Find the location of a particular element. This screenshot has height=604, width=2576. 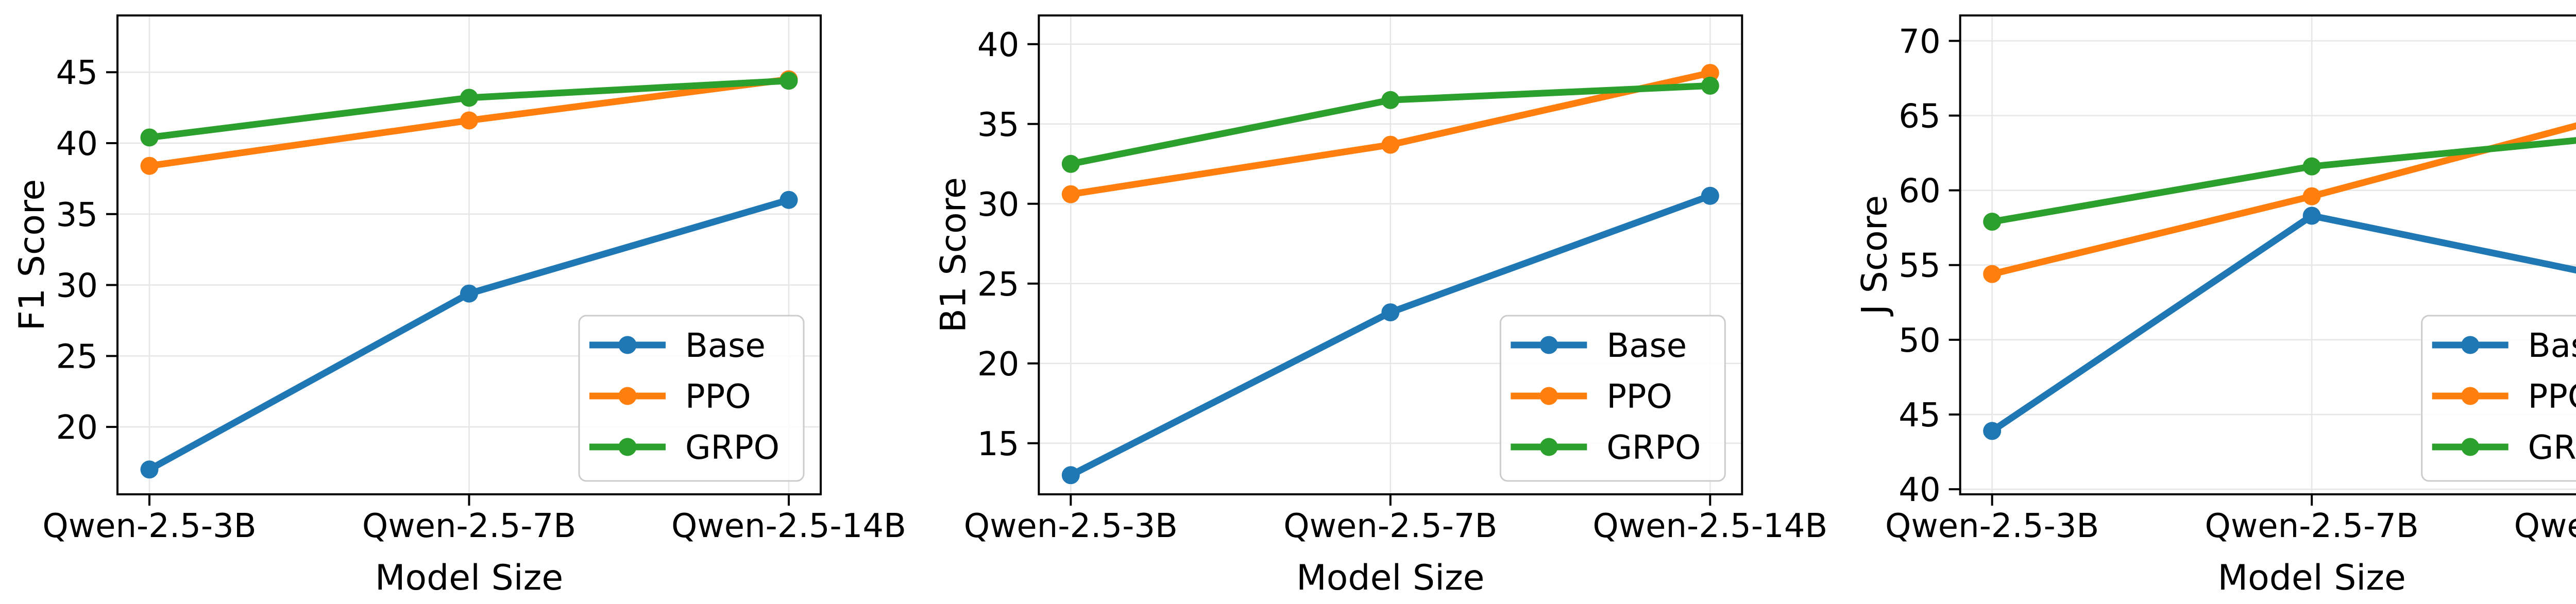

y-tick-label: 65 is located at coordinates (1919, 116).